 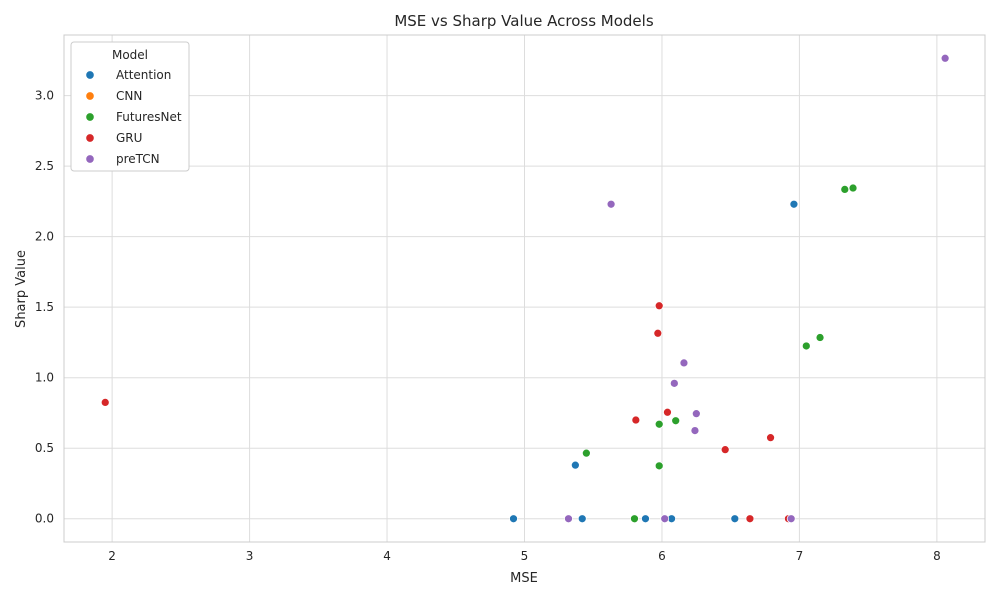 I want to click on y-tick-label: 3.0, so click(x=44, y=96).